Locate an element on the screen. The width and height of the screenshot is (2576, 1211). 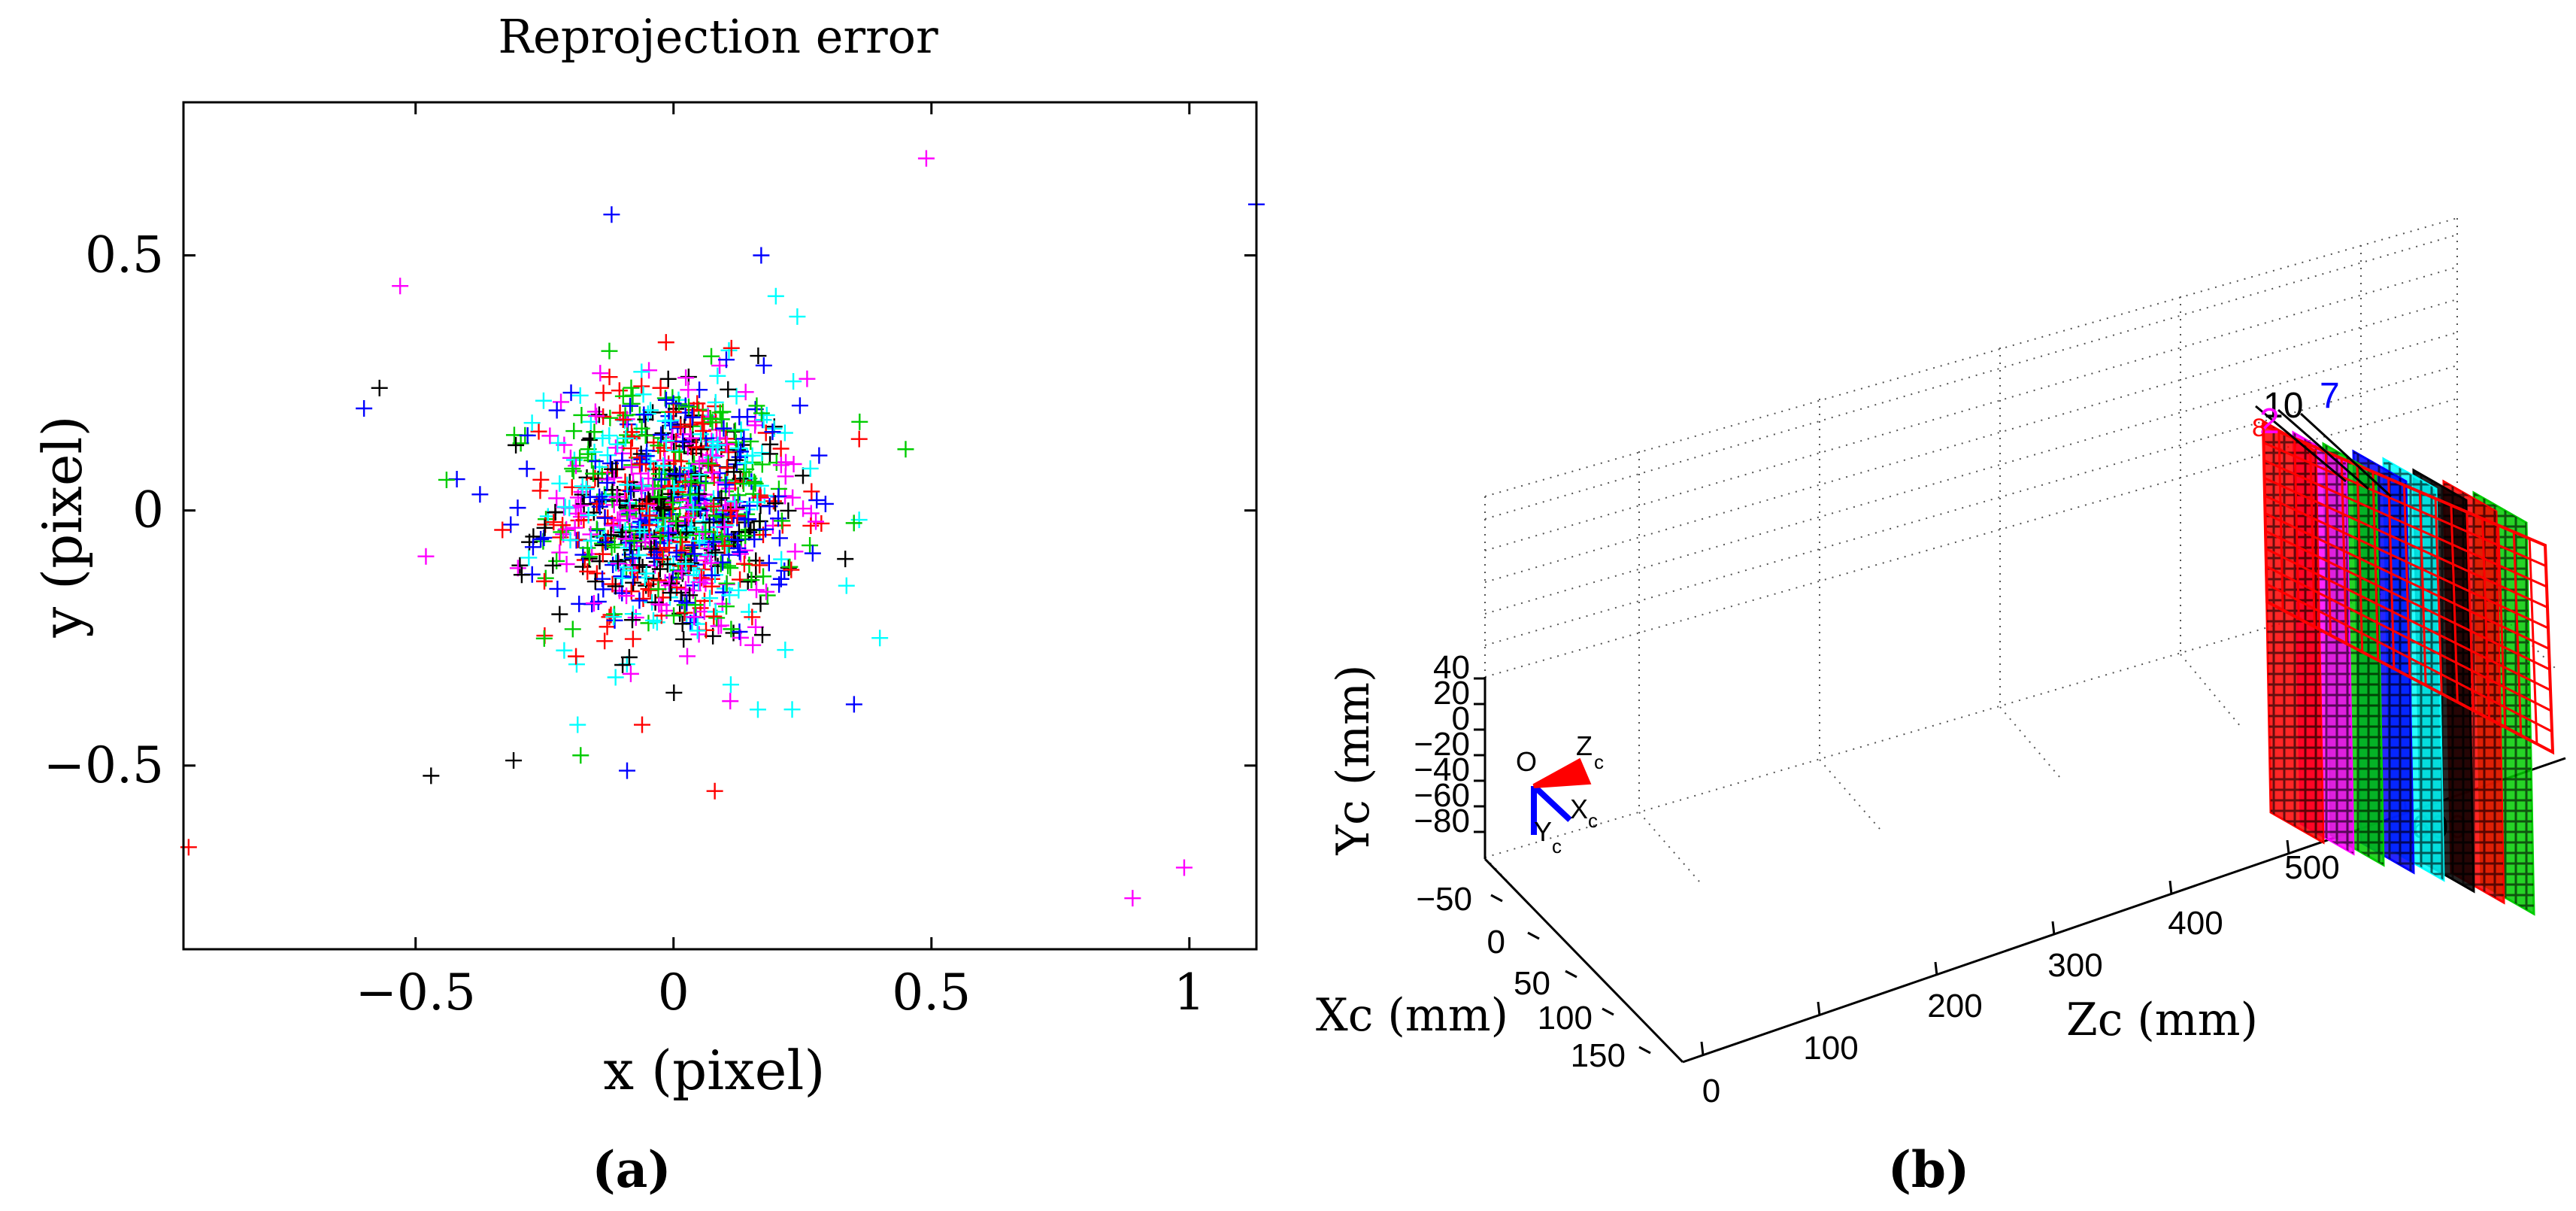
x-tick: 100 is located at coordinates (1565, 1018).